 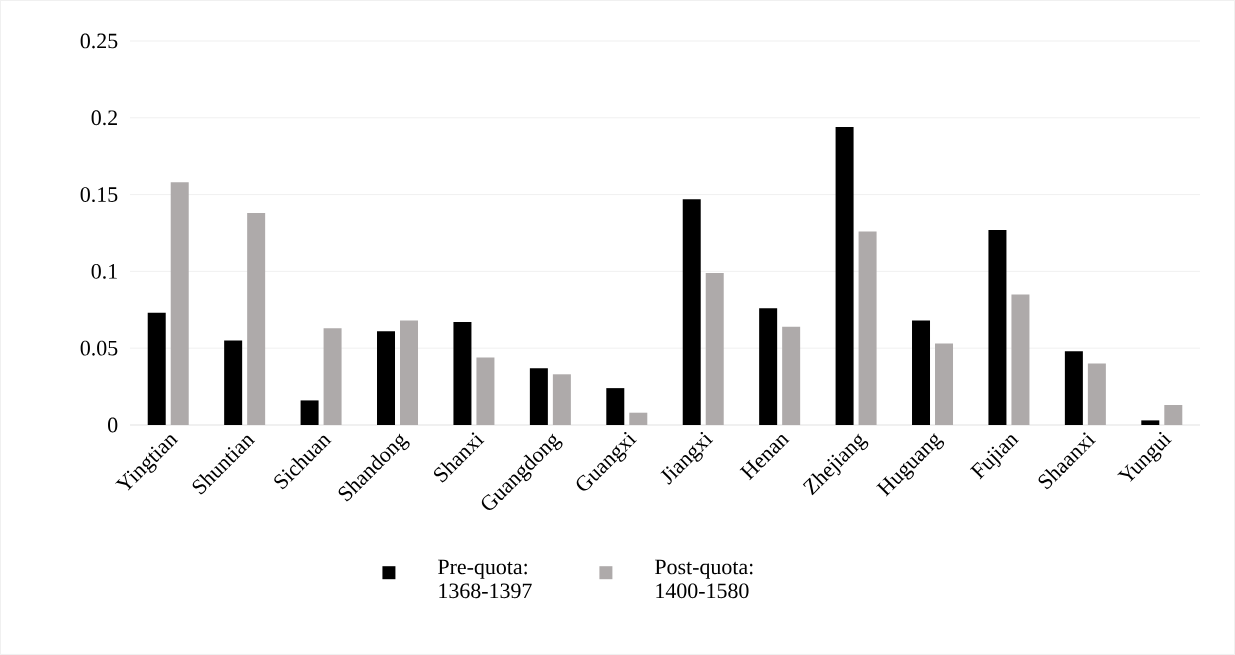 I want to click on legend-label: Pre-quota: 1368-1397, so click(x=485, y=579).